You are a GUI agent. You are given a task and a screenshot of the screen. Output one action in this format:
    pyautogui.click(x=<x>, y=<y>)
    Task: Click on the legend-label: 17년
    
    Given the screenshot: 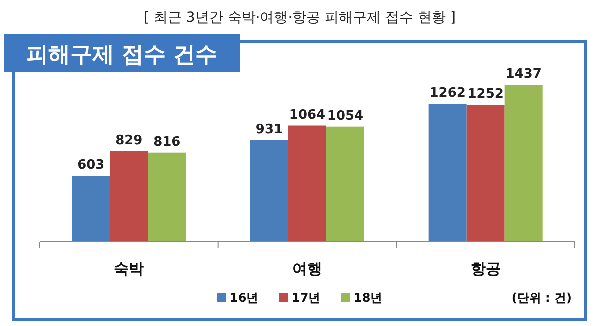 What is the action you would take?
    pyautogui.click(x=306, y=298)
    